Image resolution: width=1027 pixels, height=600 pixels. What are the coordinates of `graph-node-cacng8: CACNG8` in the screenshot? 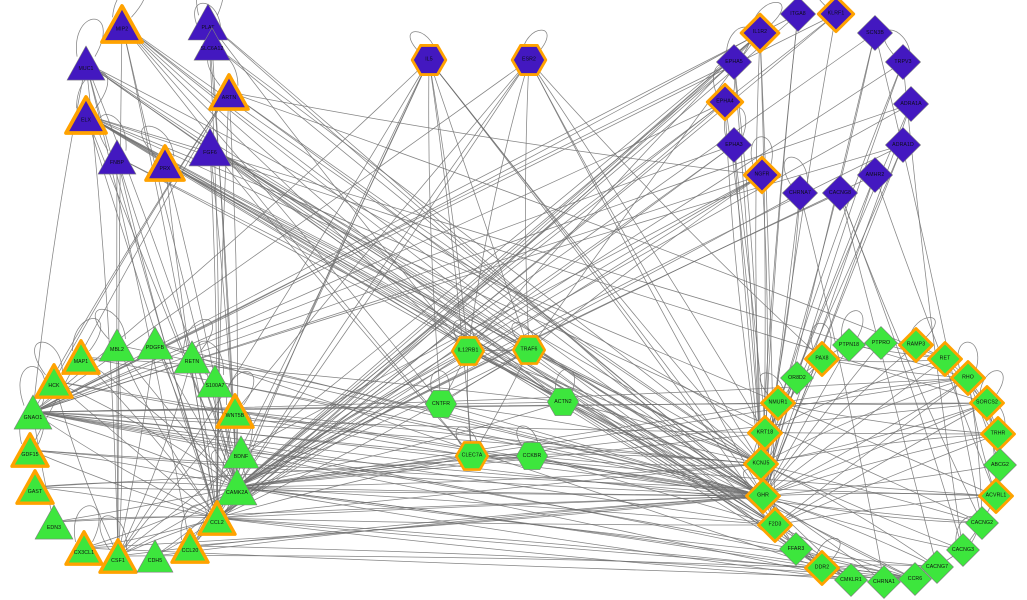 It's located at (839, 192).